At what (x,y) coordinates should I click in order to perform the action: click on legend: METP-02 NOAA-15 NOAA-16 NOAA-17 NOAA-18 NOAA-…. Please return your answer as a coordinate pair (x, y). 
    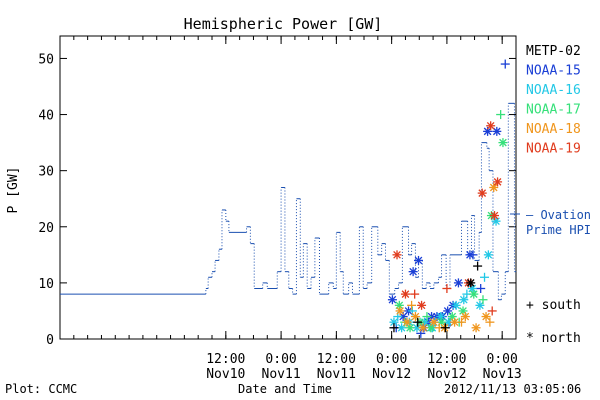
    Looking at the image, I should click on (550, 195).